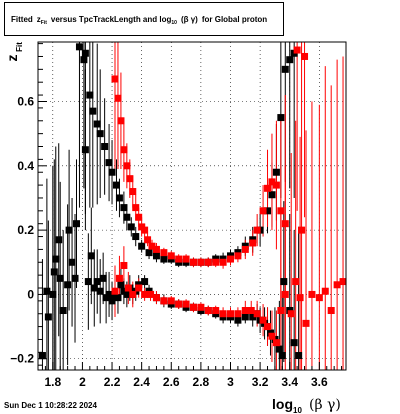 This screenshot has width=400, height=414. I want to click on y-axis-label: z Fit, so click(14, 52).